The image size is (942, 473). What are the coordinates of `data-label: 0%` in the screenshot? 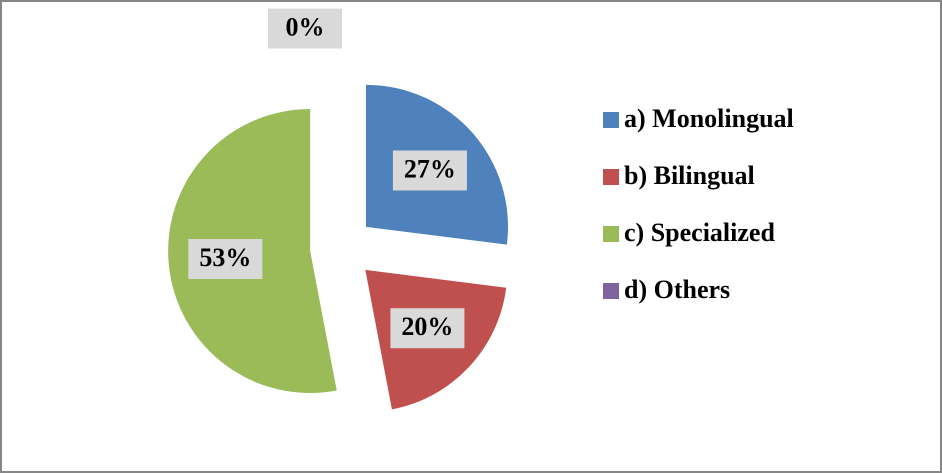 It's located at (305, 27).